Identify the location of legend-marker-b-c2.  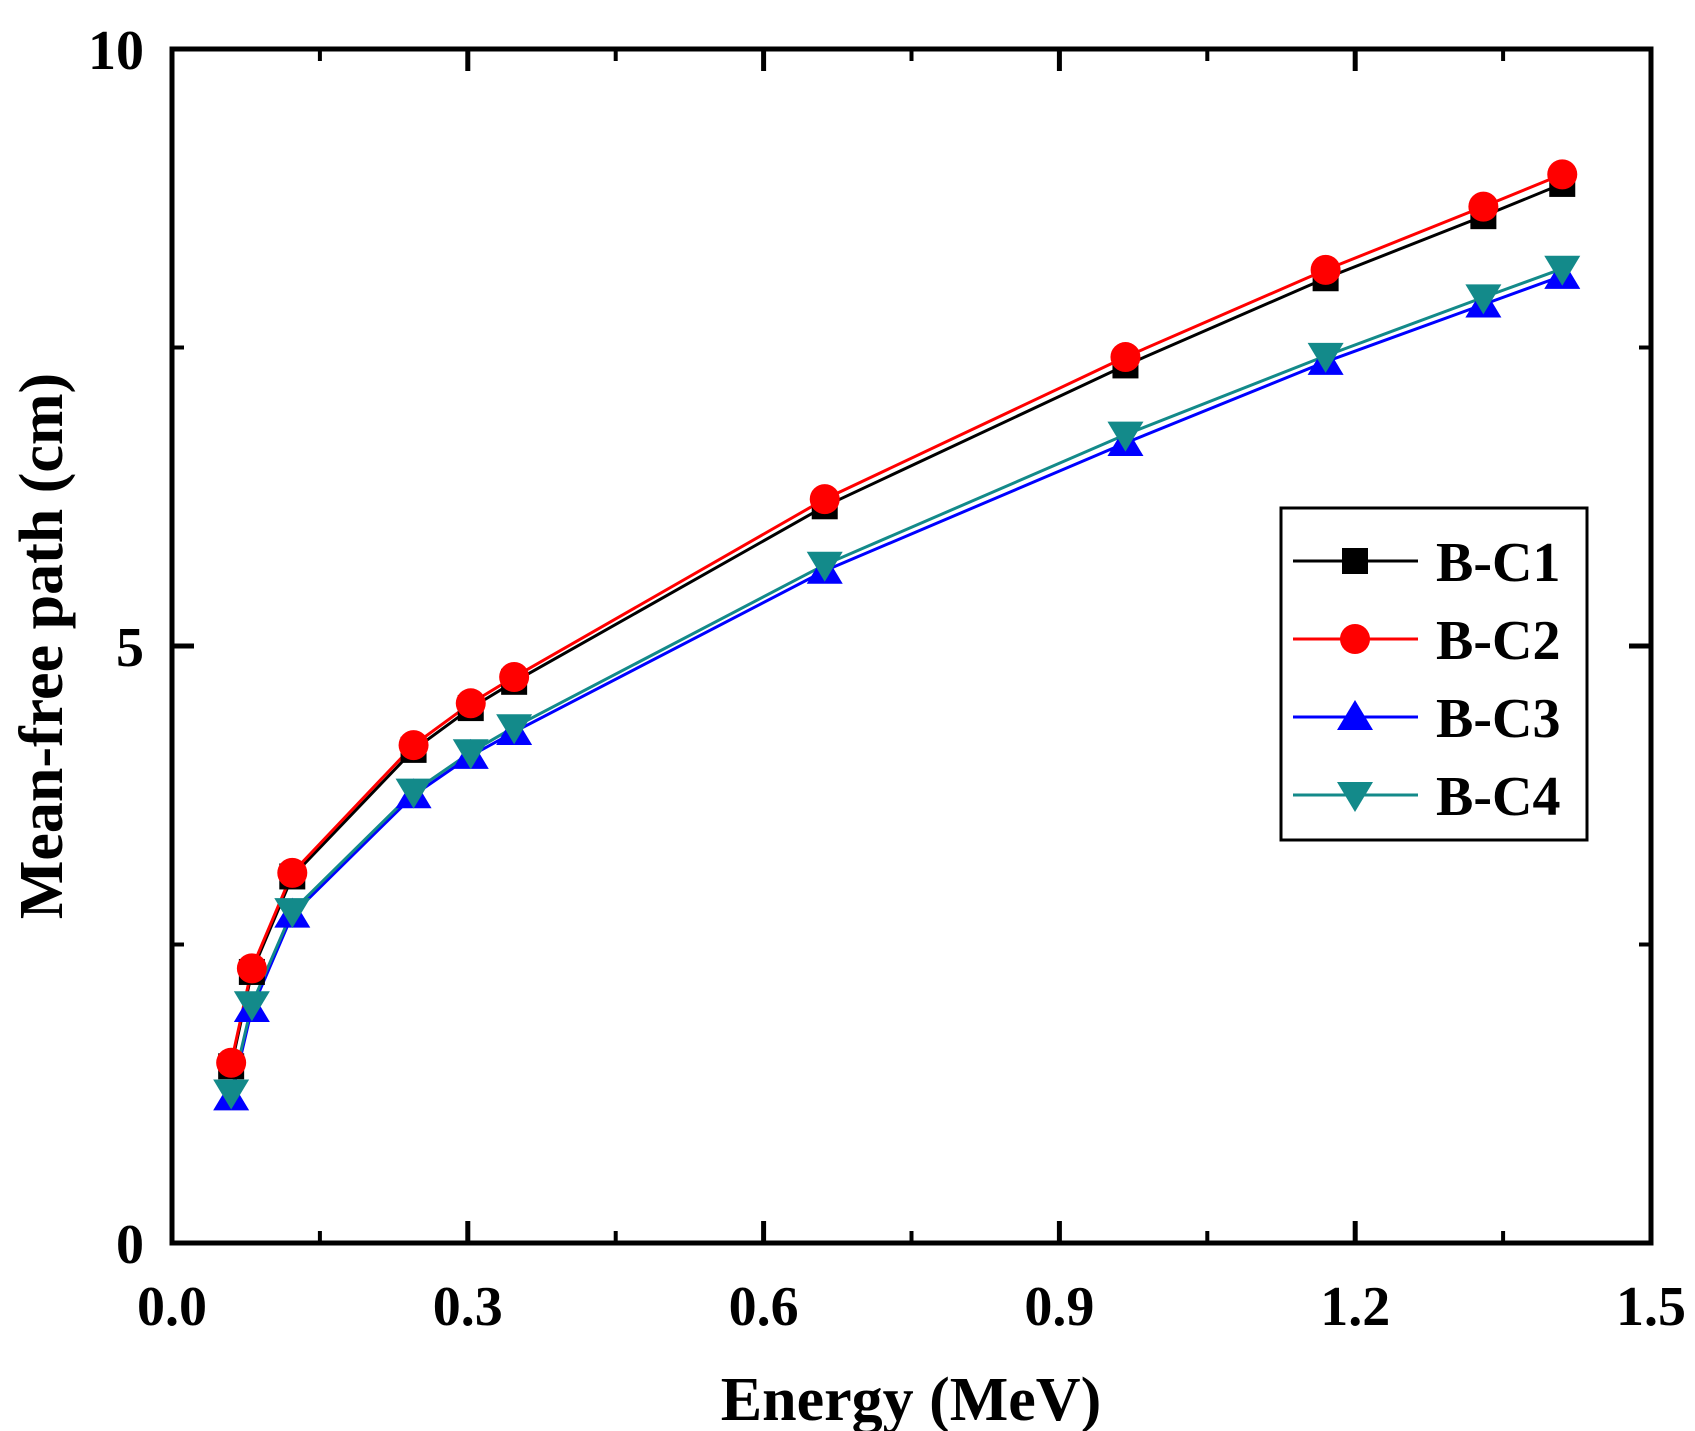
(1355, 639).